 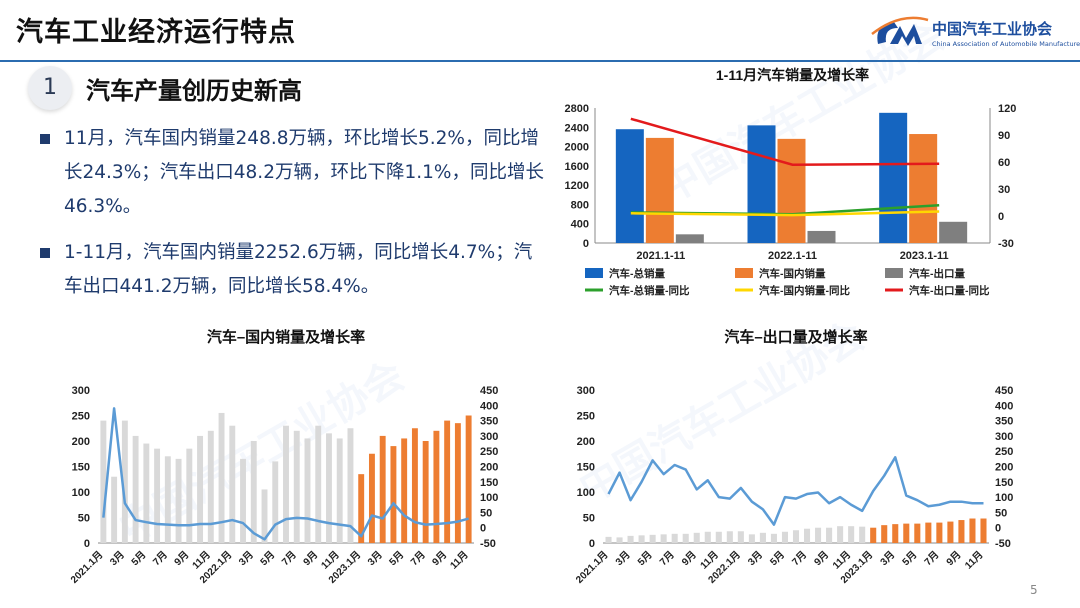 I want to click on y2-tick-label: 60, so click(x=1004, y=163).